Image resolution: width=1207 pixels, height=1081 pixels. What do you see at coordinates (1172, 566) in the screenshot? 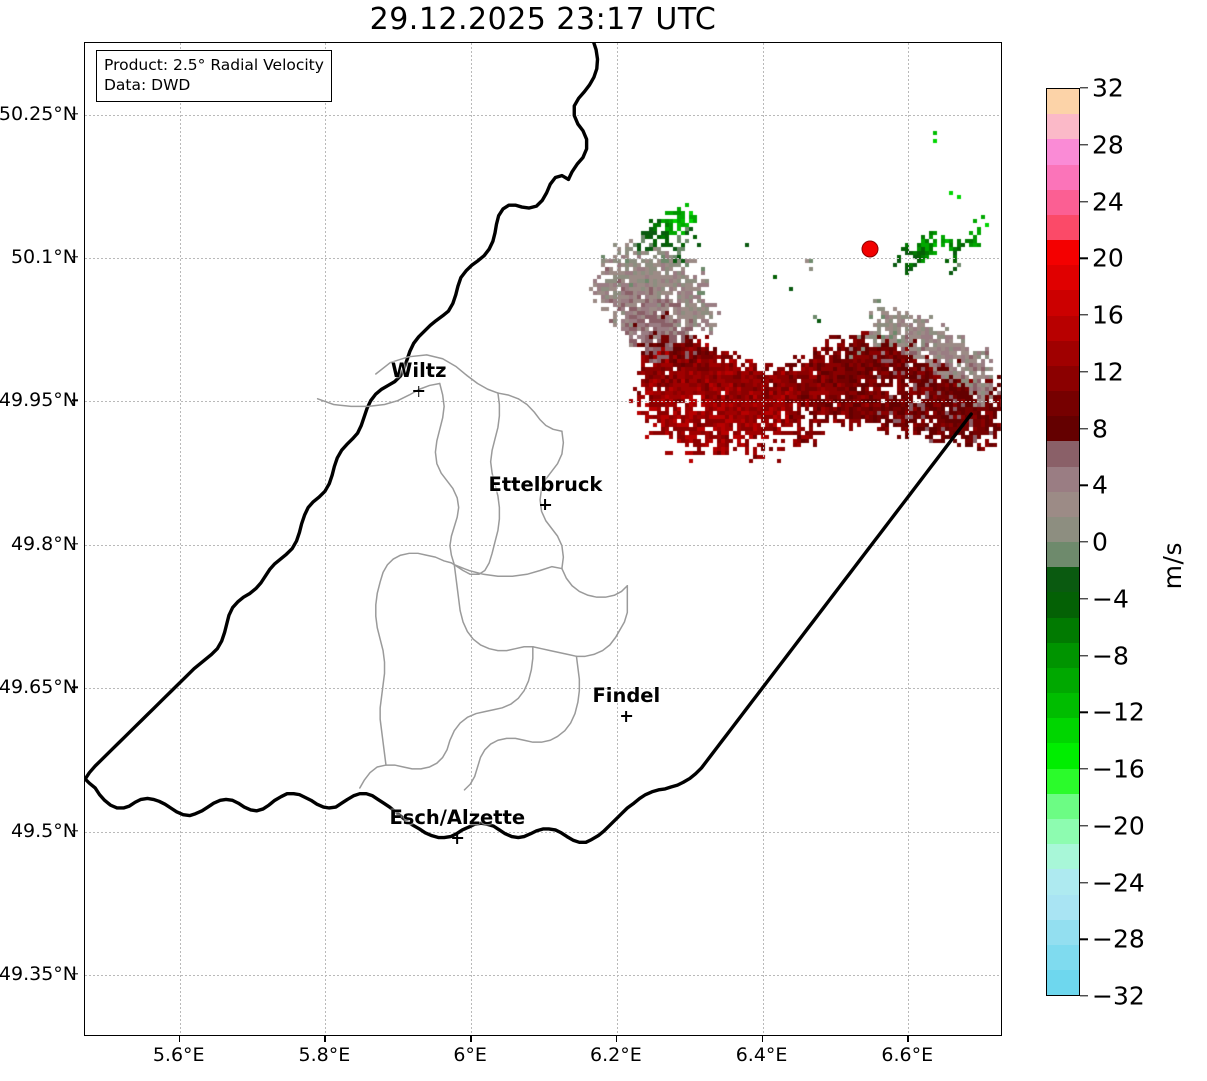
I see `colorbar-axis-label: m/s` at bounding box center [1172, 566].